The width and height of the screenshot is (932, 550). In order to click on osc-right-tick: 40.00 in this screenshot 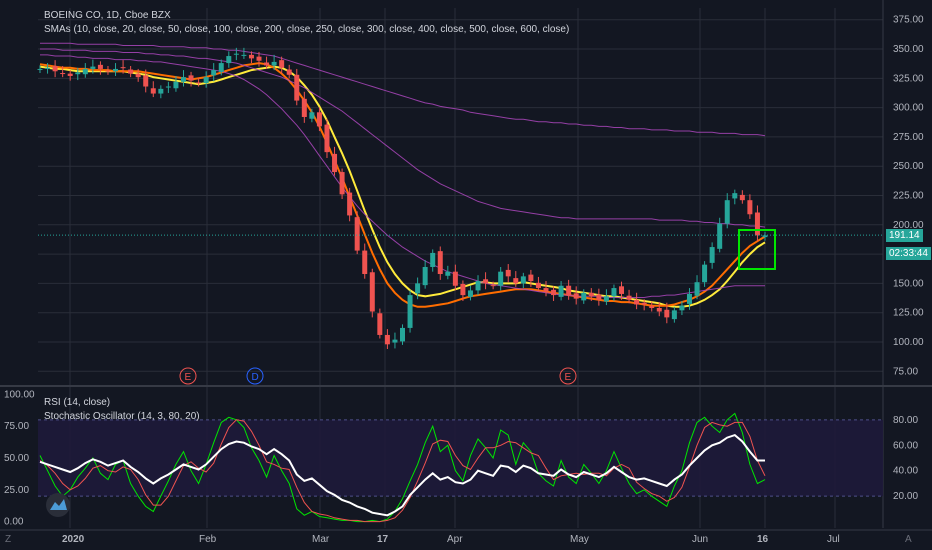, I will do `click(905, 471)`.